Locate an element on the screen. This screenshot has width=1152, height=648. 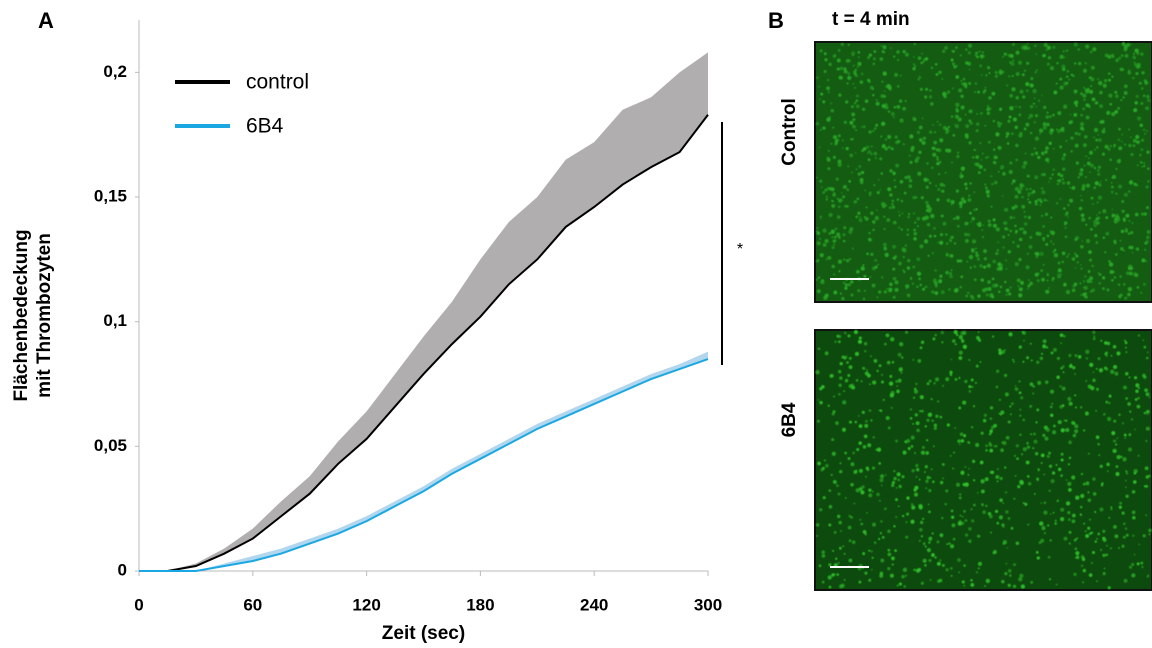
y-tick-label: 0 is located at coordinates (122, 569).